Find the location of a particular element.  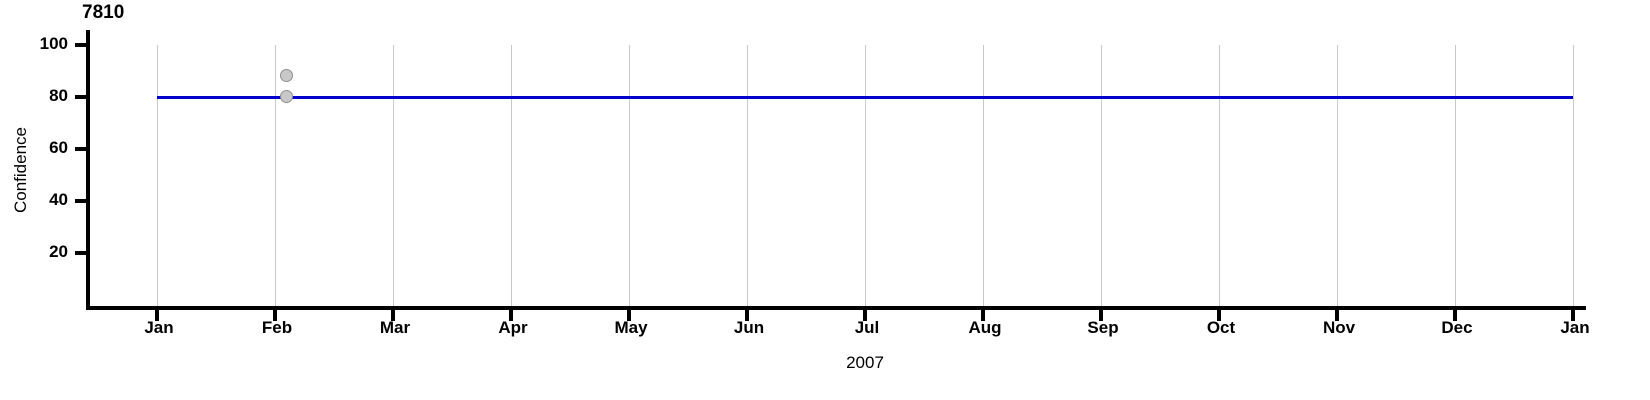

y-tick-label-60: 60 is located at coordinates (58, 147).